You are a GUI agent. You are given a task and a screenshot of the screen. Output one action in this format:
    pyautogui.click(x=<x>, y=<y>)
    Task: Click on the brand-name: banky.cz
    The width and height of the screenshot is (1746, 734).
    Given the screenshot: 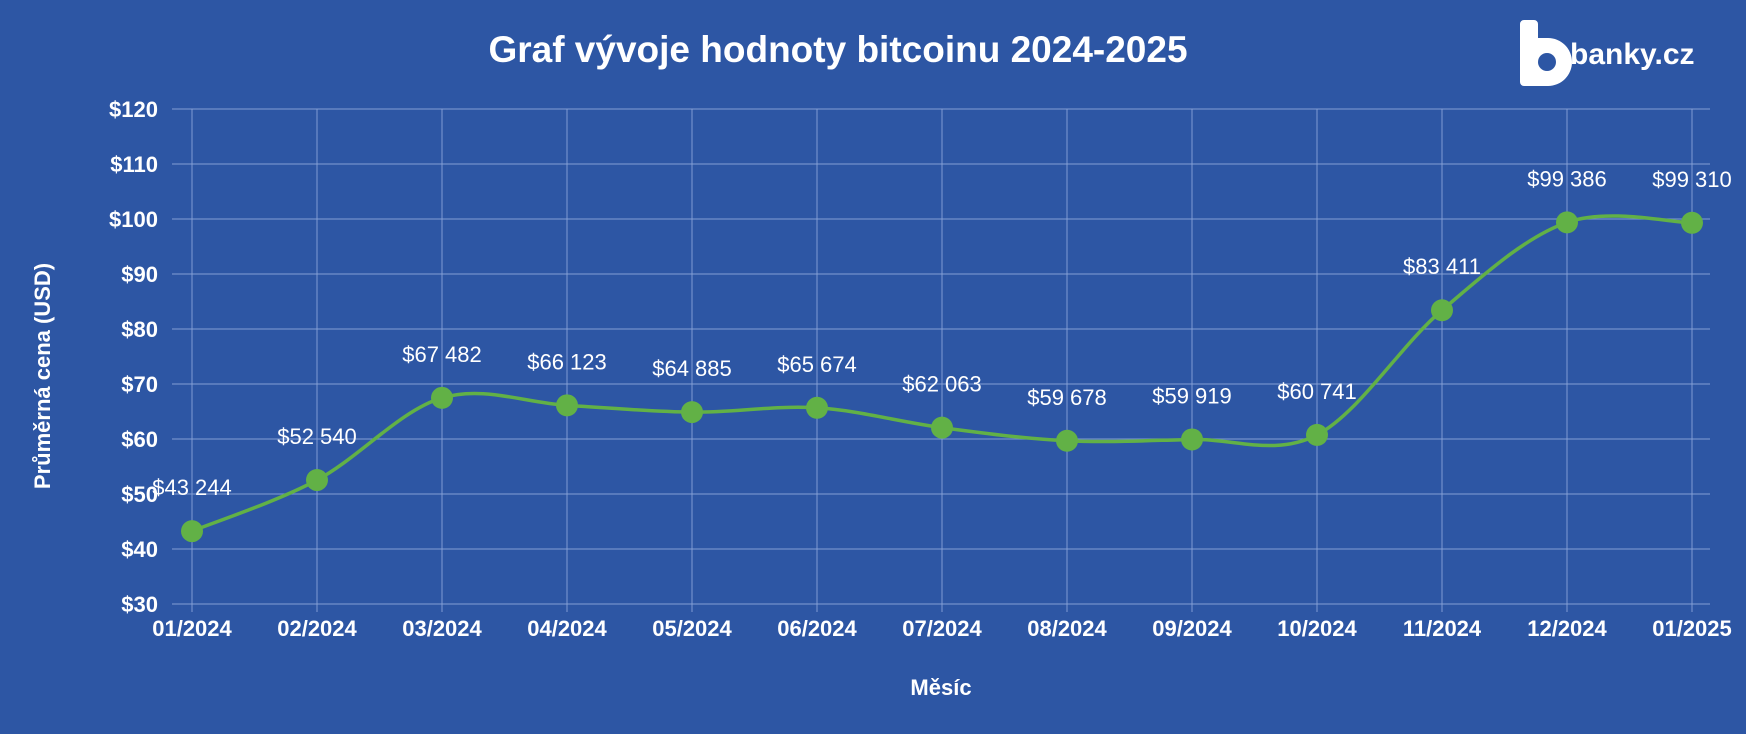 What is the action you would take?
    pyautogui.click(x=1632, y=54)
    